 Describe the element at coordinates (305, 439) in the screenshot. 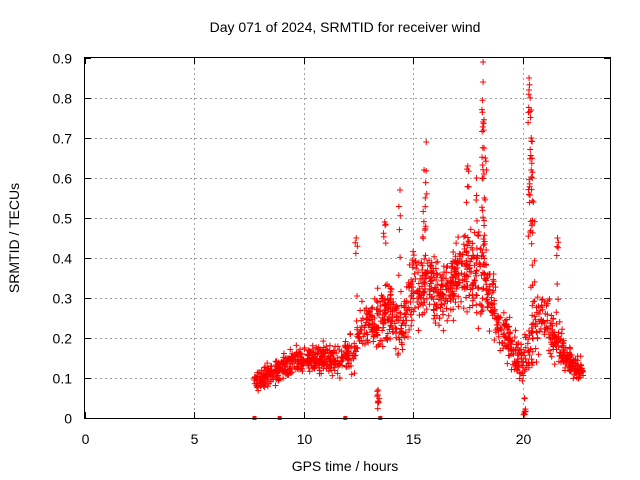

I see `x-tick-label: 10` at that location.